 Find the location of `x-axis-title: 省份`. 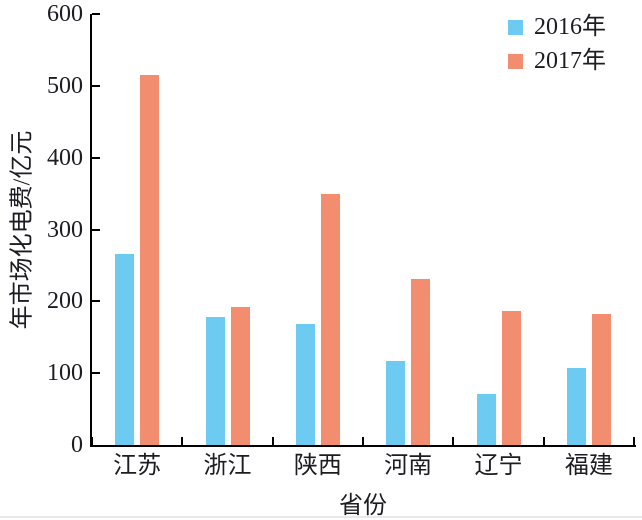

x-axis-title: 省份 is located at coordinates (363, 506).